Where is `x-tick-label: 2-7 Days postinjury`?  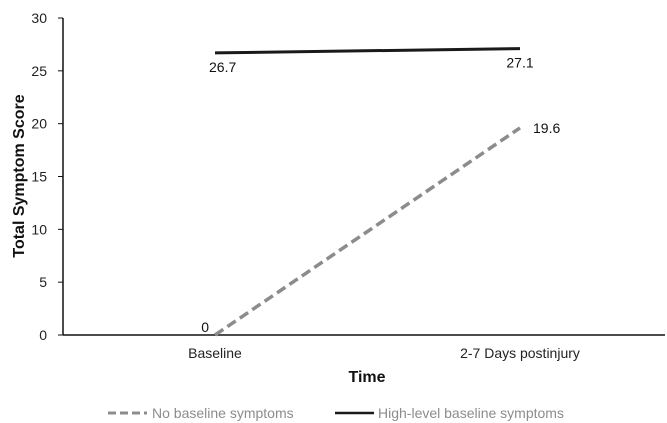
x-tick-label: 2-7 Days postinjury is located at coordinates (520, 353).